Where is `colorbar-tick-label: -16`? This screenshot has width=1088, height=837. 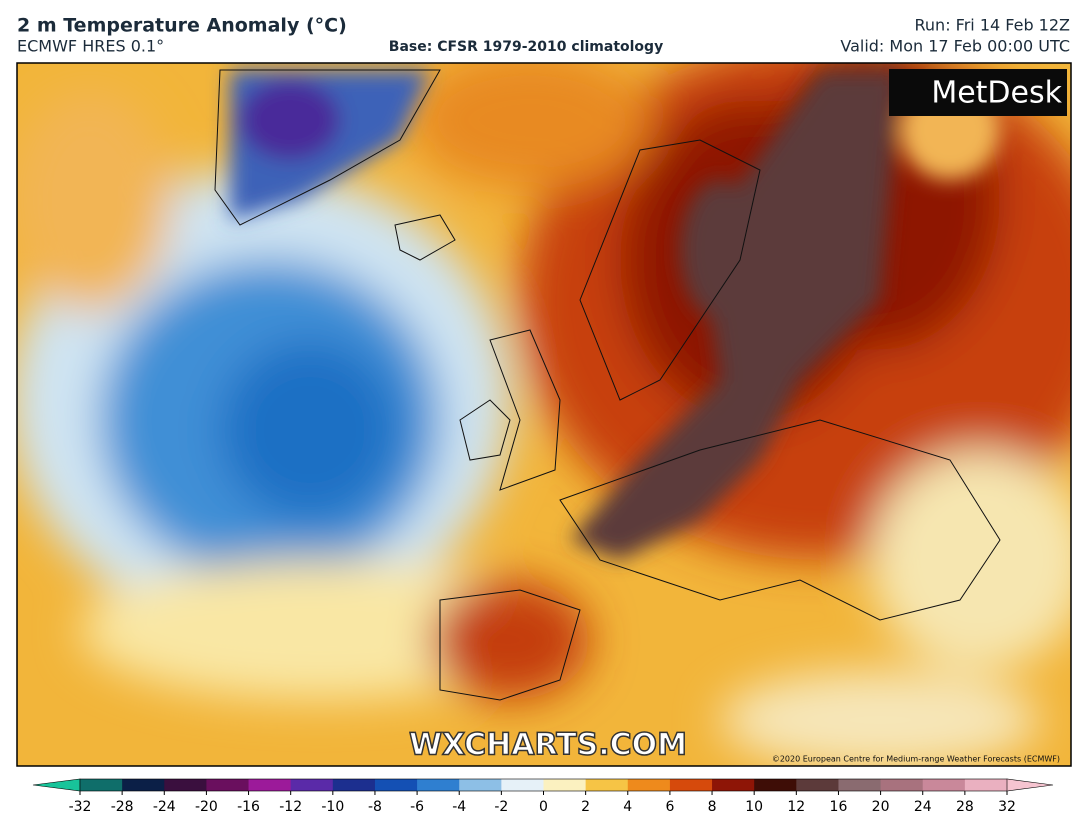
colorbar-tick-label: -16 is located at coordinates (248, 807).